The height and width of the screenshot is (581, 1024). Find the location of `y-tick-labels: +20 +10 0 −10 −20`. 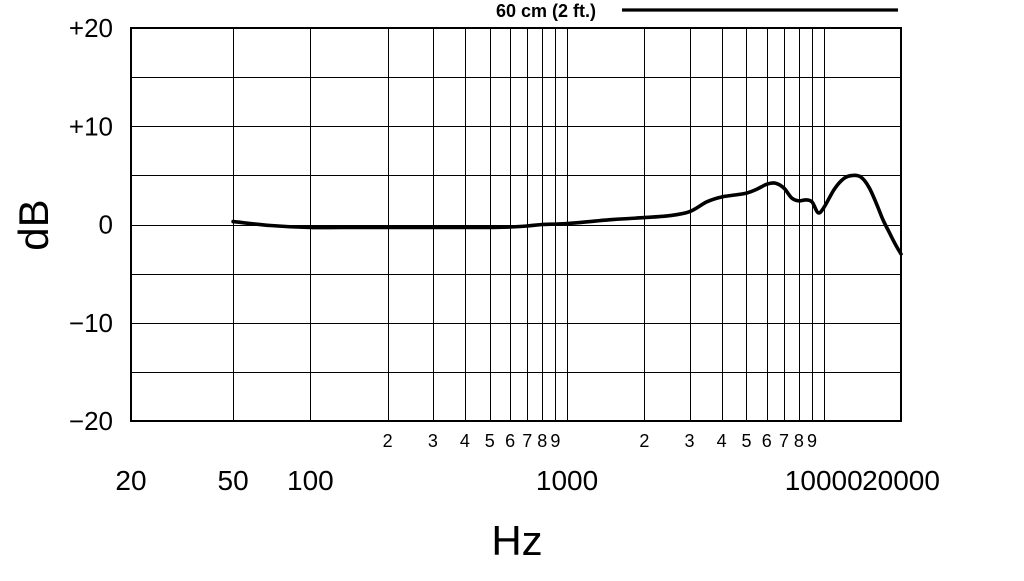

y-tick-labels: +20 +10 0 −10 −20 is located at coordinates (91, 224).